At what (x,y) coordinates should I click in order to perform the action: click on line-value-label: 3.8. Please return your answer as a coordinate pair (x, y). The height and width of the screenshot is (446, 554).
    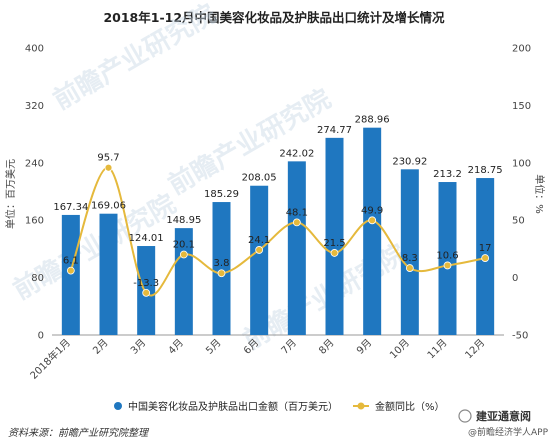
    Looking at the image, I should click on (222, 263).